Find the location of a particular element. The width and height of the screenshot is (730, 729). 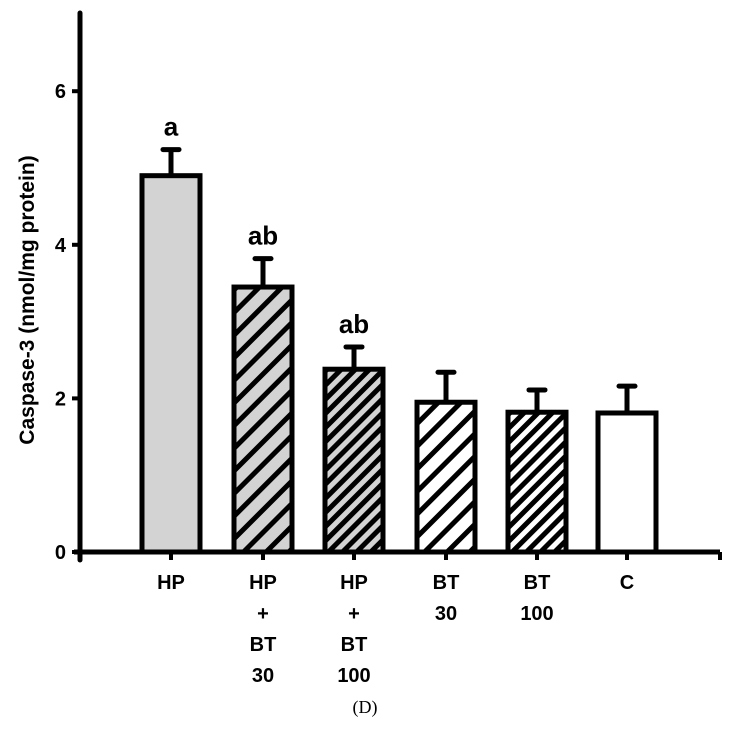

bar-c is located at coordinates (627, 469).